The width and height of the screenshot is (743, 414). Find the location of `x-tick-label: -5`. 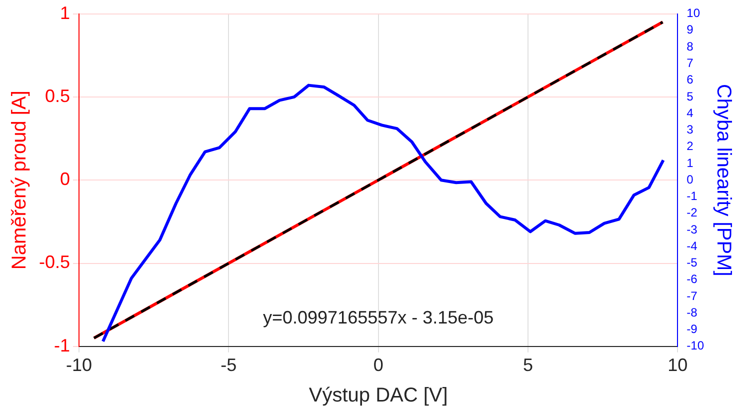

x-tick-label: -5 is located at coordinates (228, 365).